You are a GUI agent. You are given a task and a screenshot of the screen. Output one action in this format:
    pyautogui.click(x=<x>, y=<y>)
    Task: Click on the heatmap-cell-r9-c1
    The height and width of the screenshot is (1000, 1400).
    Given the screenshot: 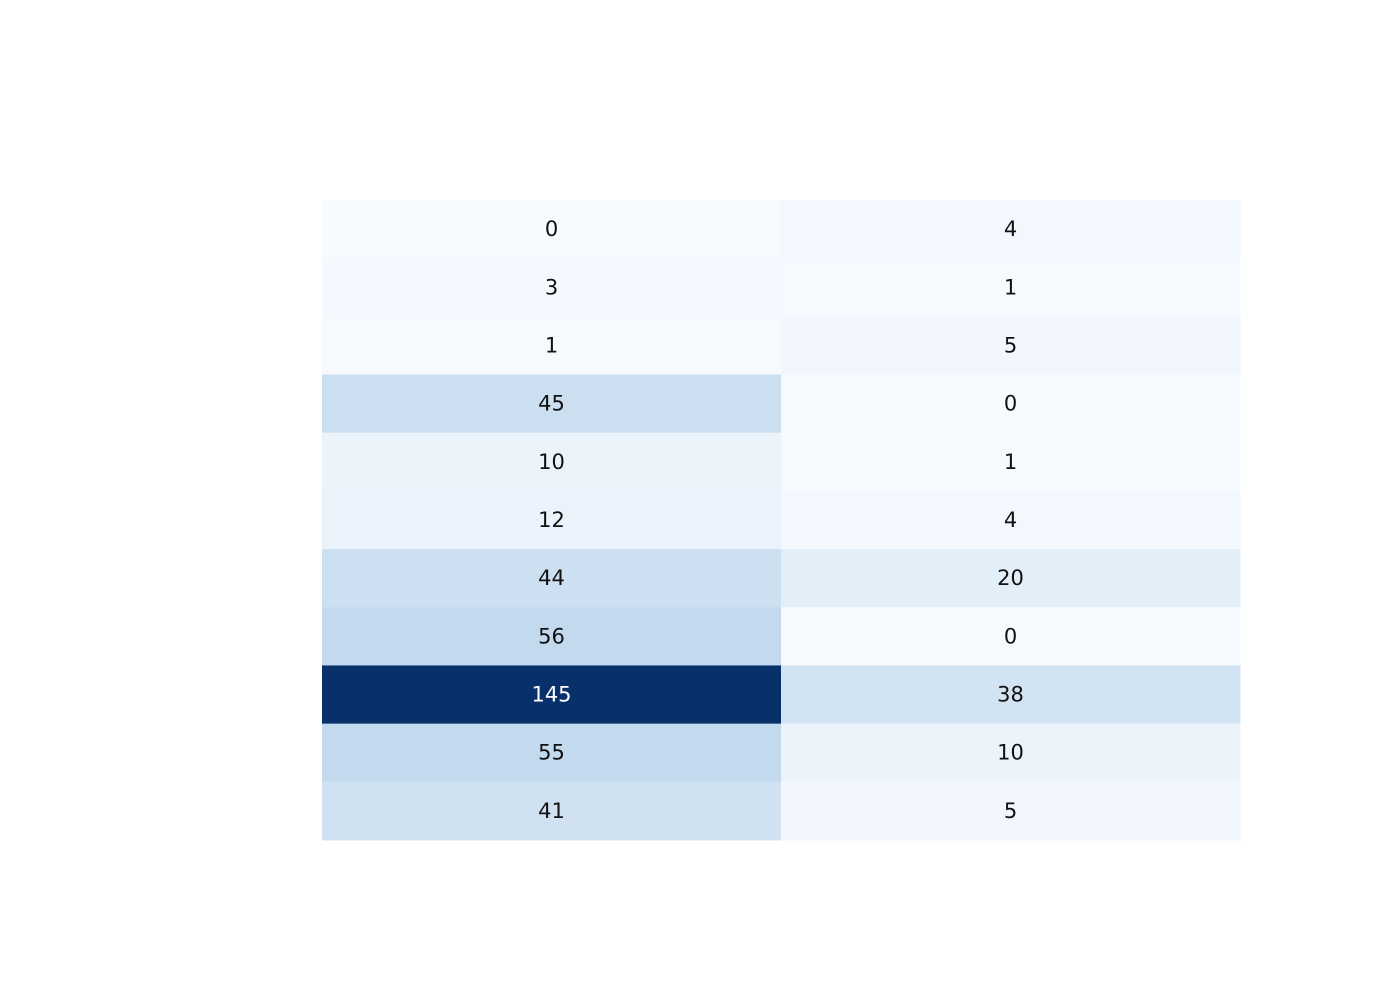 What is the action you would take?
    pyautogui.click(x=1011, y=753)
    